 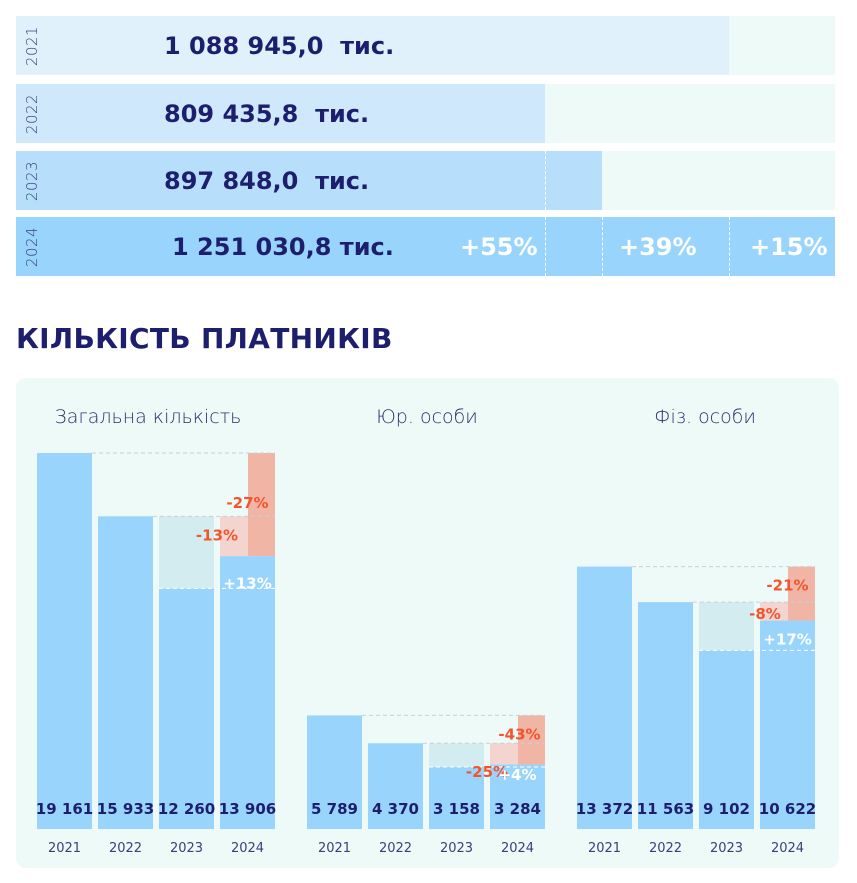 I want to click on group-title-total: Загальна кількість, so click(x=148, y=417).